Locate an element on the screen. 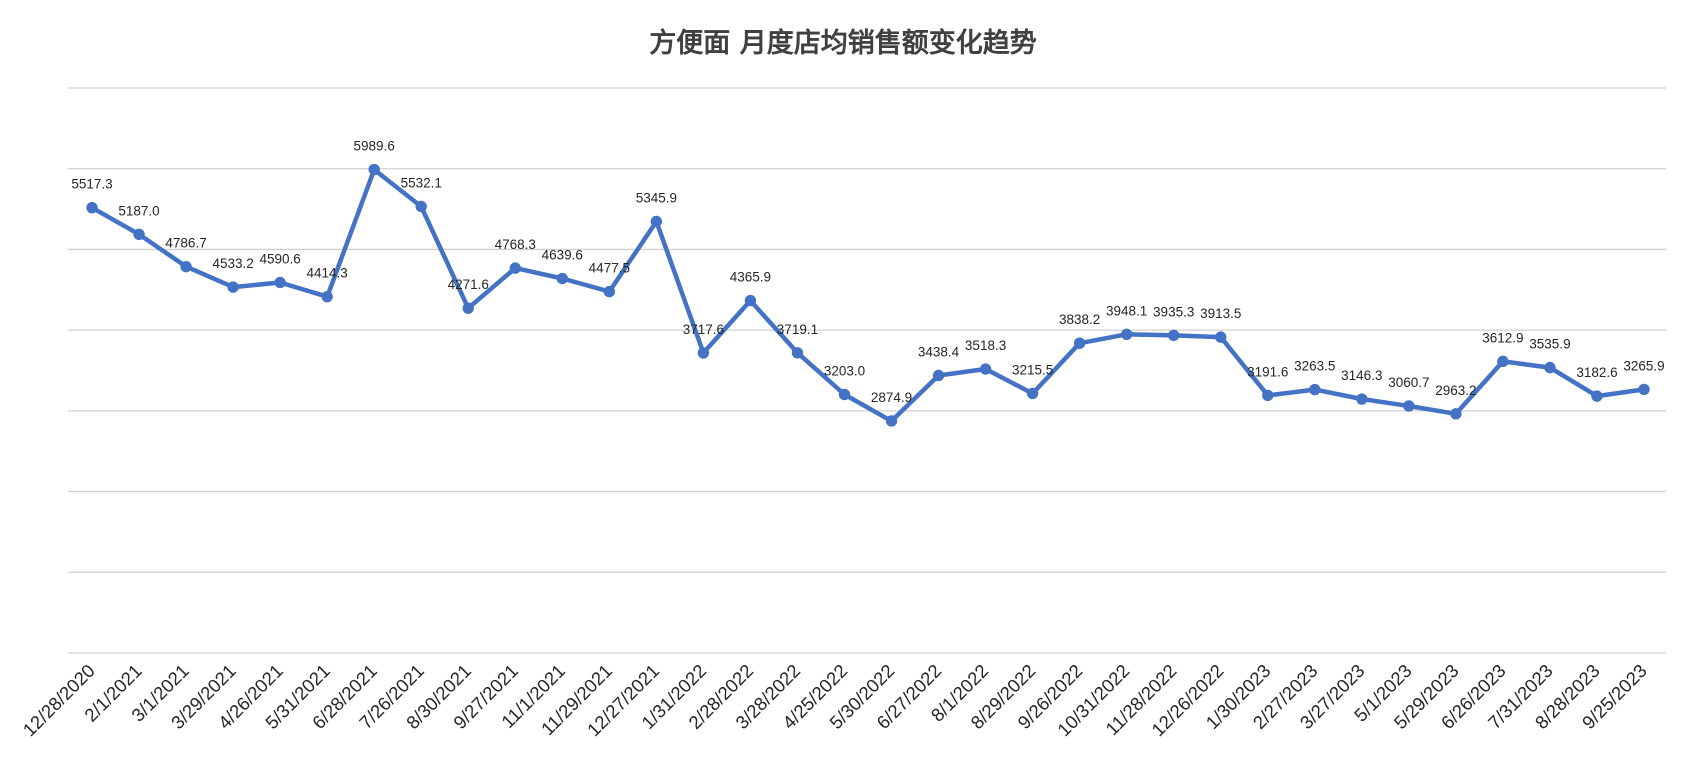 The width and height of the screenshot is (1686, 766). data-label: 4590.6 is located at coordinates (279, 258).